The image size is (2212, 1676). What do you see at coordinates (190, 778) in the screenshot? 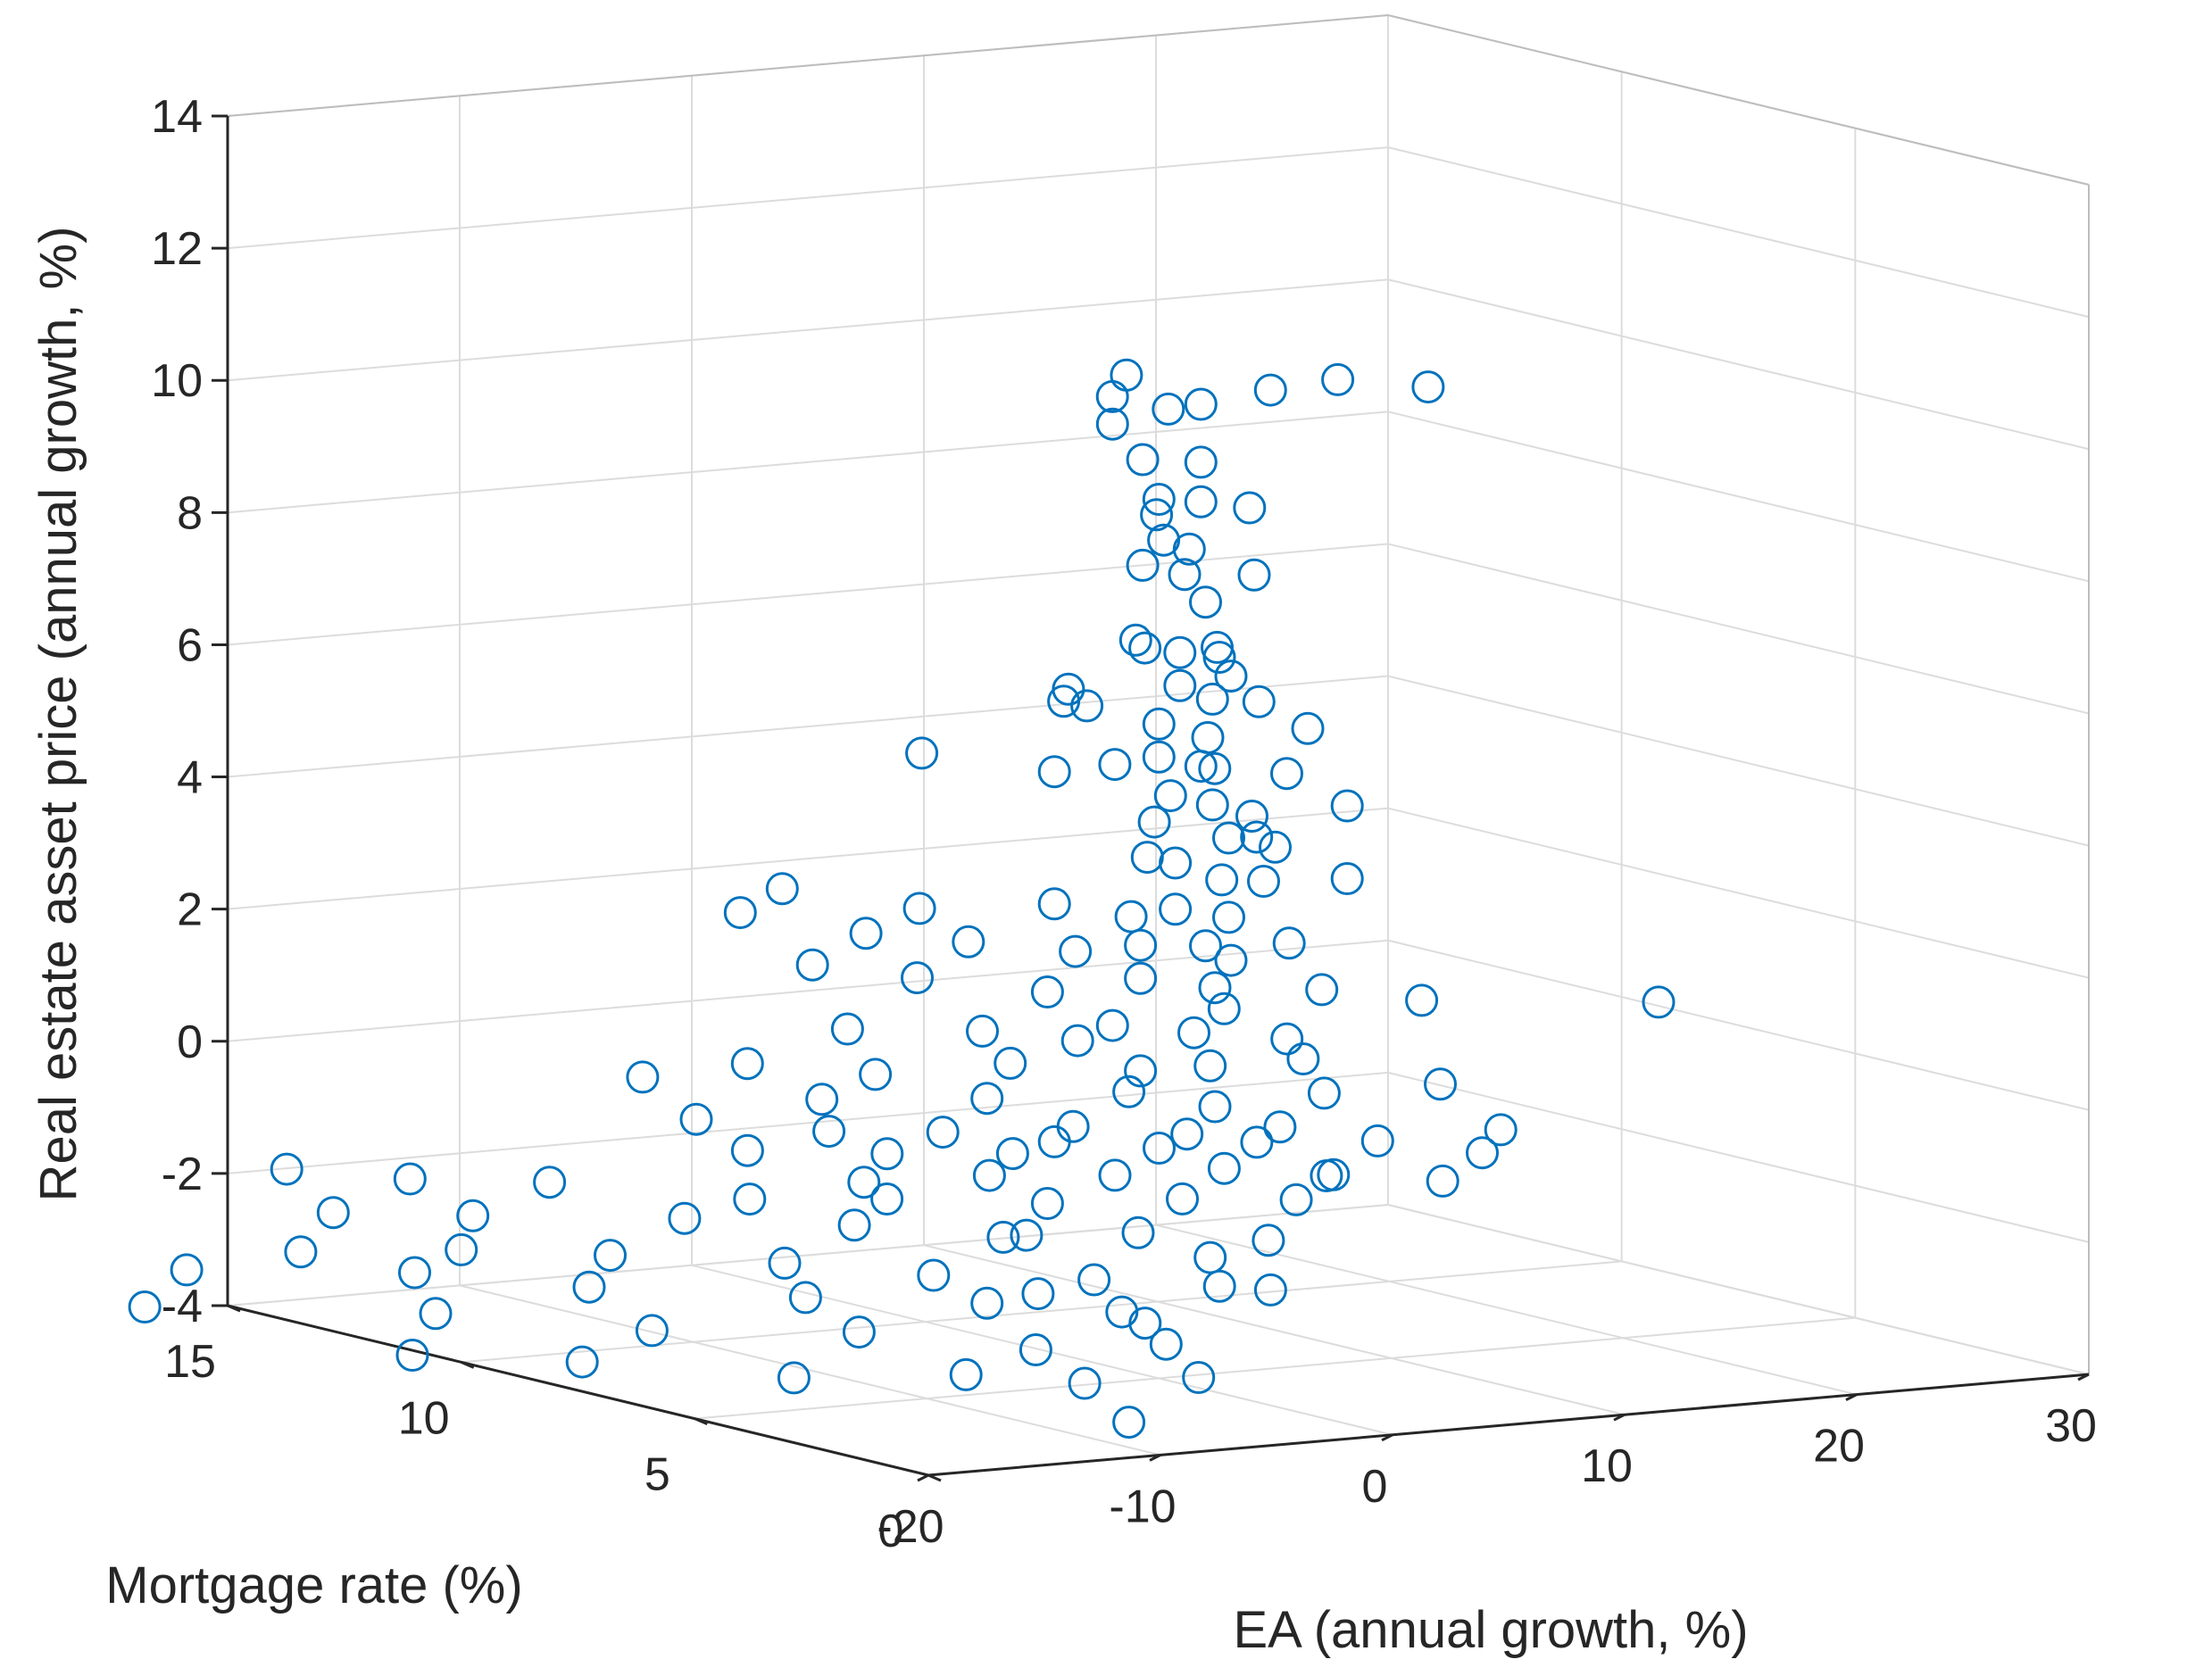
I see `z-tick-label: 4` at bounding box center [190, 778].